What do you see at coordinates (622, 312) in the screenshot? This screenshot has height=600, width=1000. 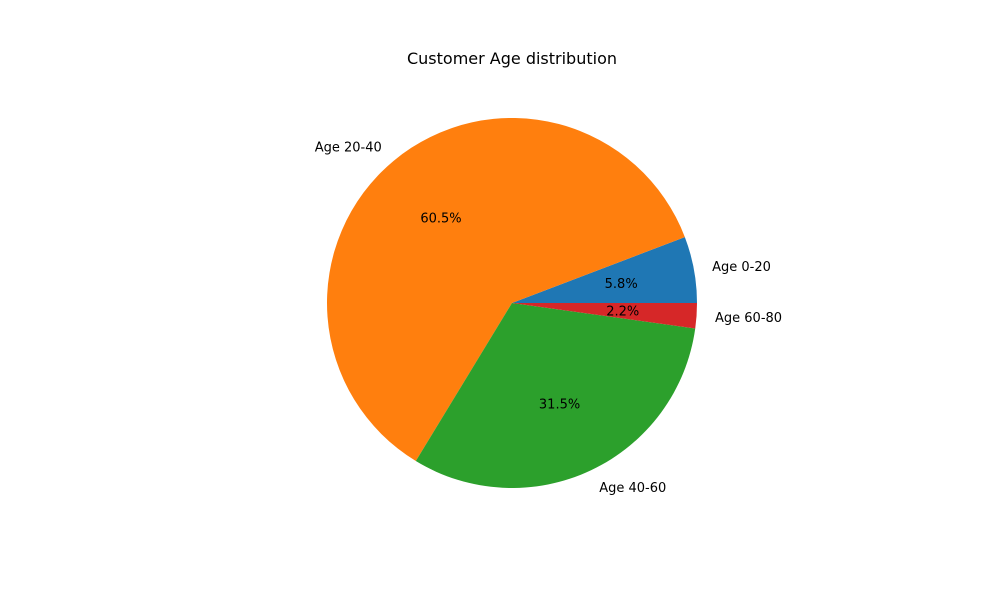 I see `pct-label-age-60-80: 2.2%` at bounding box center [622, 312].